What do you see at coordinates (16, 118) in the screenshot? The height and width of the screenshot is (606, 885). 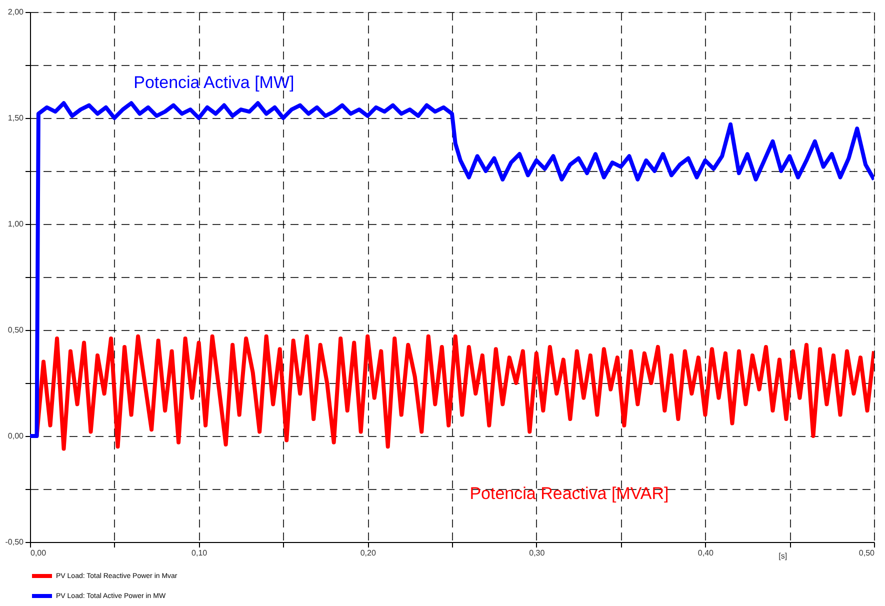 I see `y-tick-label: 1,50` at bounding box center [16, 118].